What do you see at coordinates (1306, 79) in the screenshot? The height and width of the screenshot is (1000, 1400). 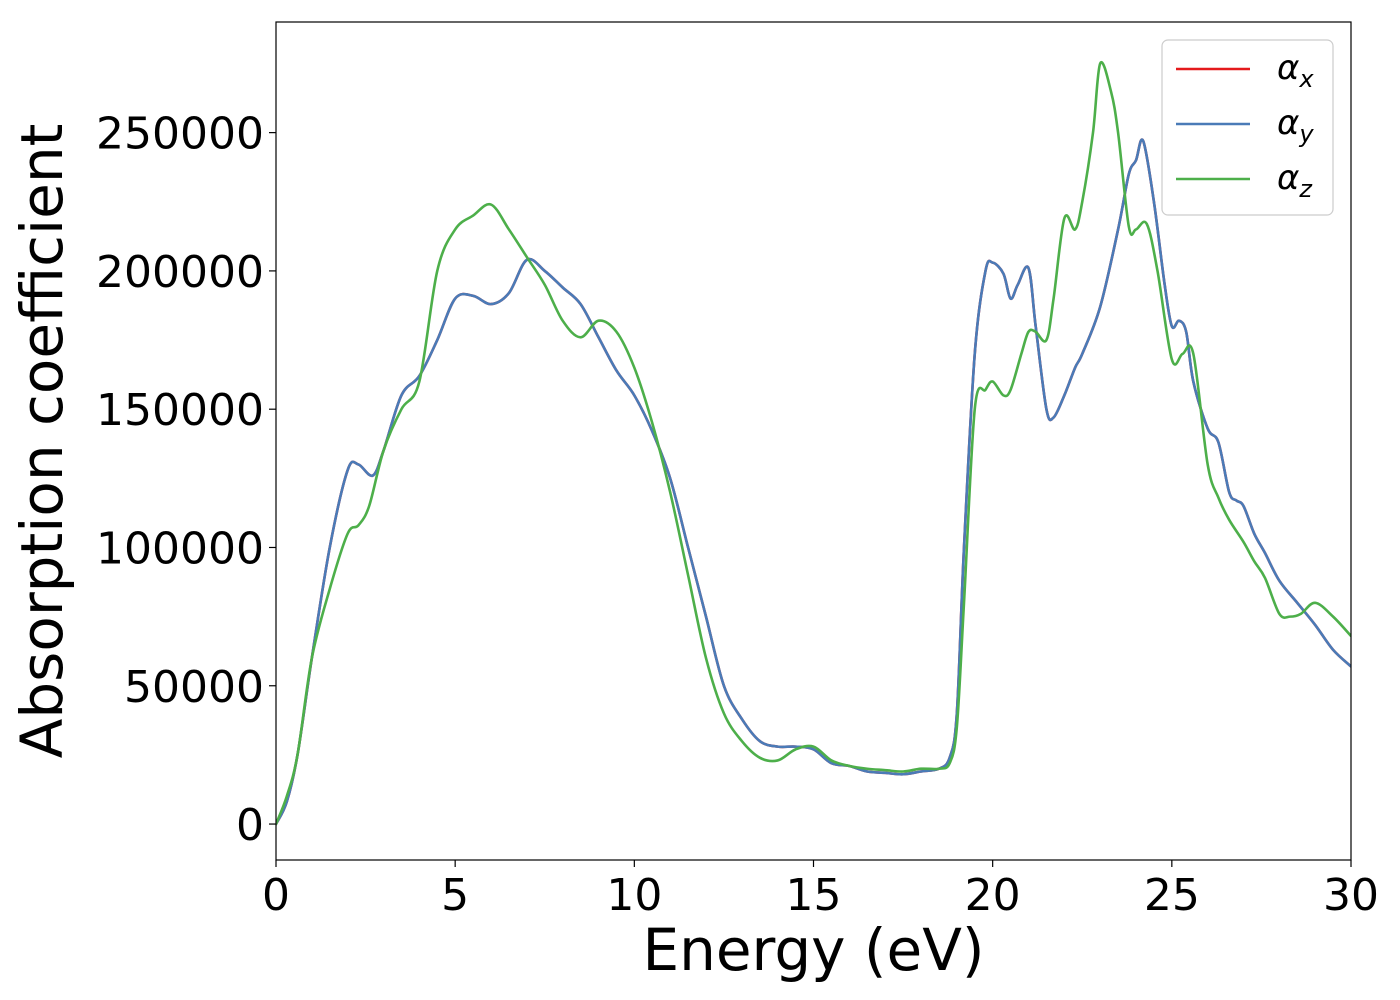 I see `legend-subscript: x` at bounding box center [1306, 79].